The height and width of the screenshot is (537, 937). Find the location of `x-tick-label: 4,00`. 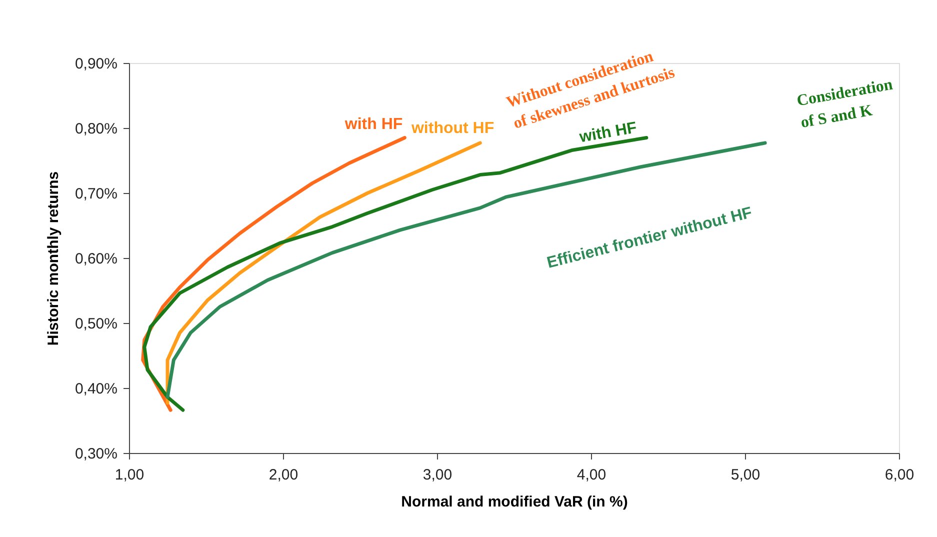

x-tick-label: 4,00 is located at coordinates (591, 475).